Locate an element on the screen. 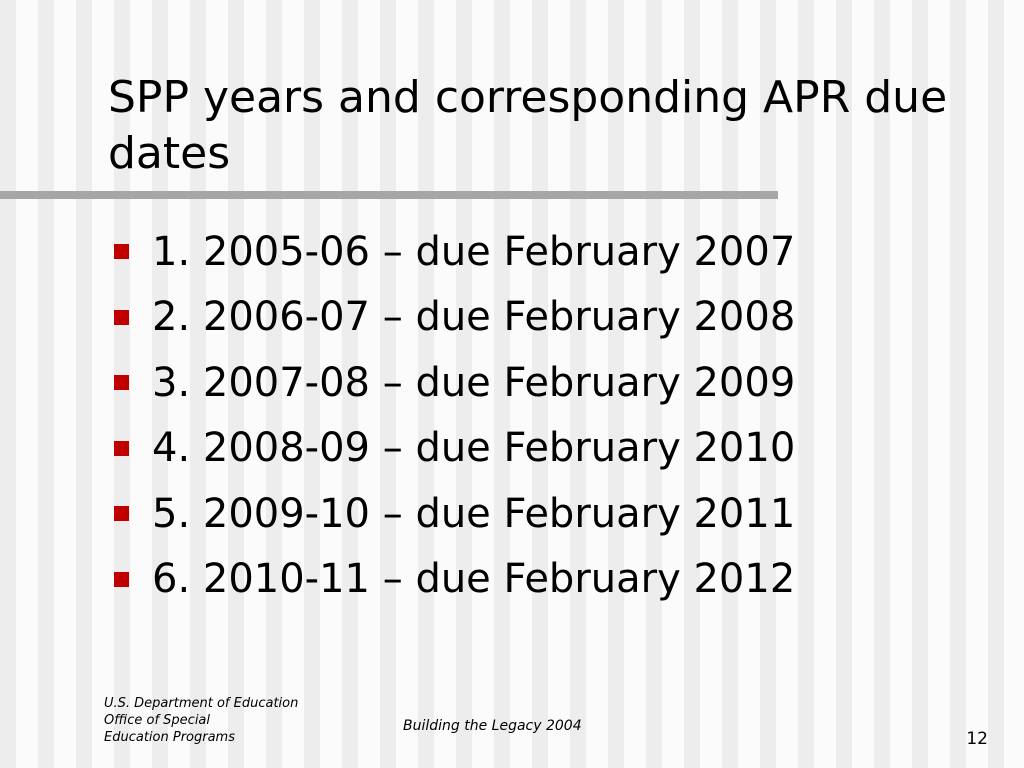 This screenshot has height=768, width=1024. list-item: 3. 2007-08 – due February 2009 is located at coordinates (454, 383).